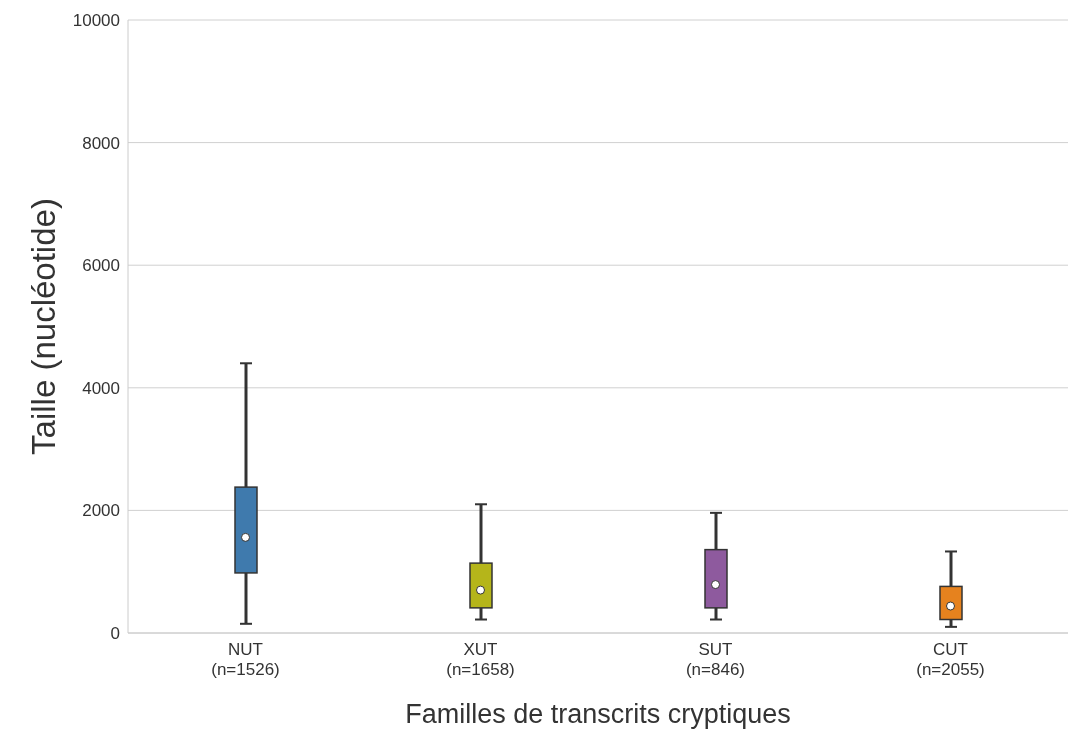 This screenshot has height=742, width=1089. What do you see at coordinates (950, 659) in the screenshot?
I see `x-tick-label: CUT (n=2055)` at bounding box center [950, 659].